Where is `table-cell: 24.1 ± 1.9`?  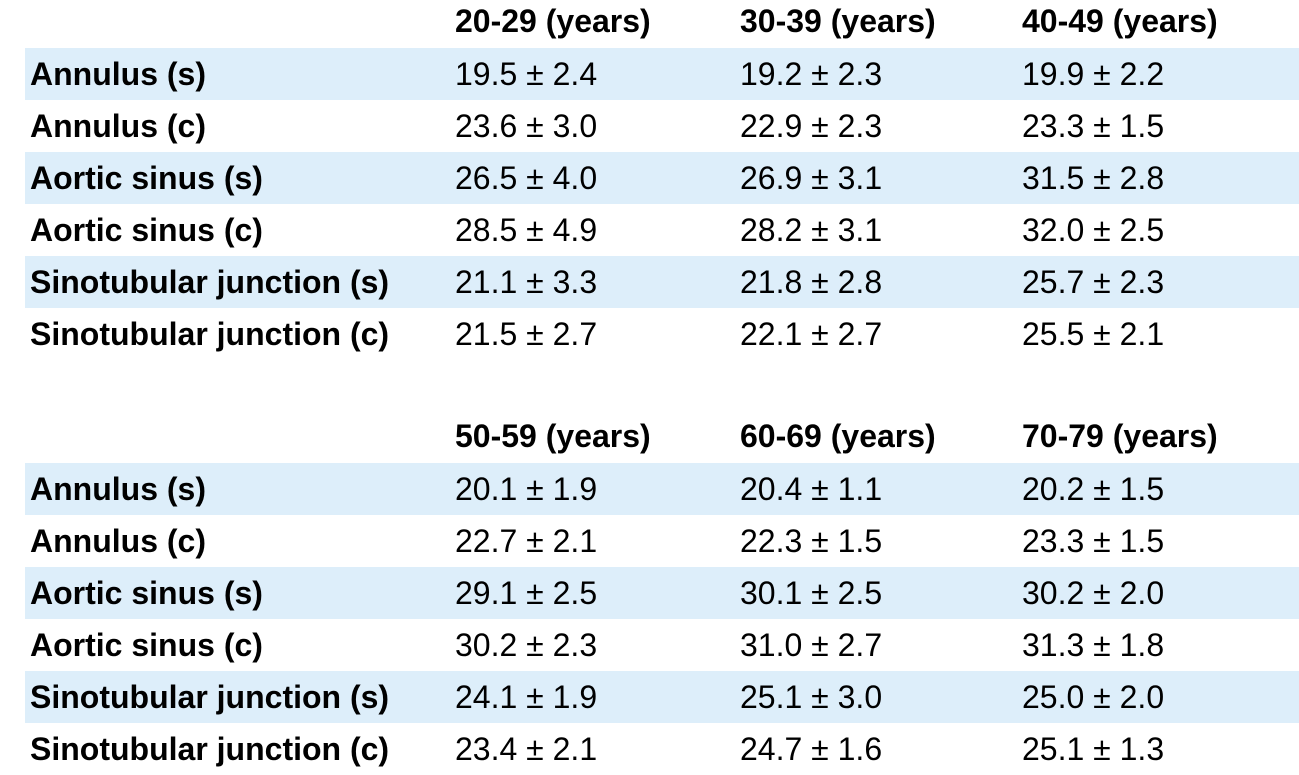
table-cell: 24.1 ± 1.9 is located at coordinates (526, 696).